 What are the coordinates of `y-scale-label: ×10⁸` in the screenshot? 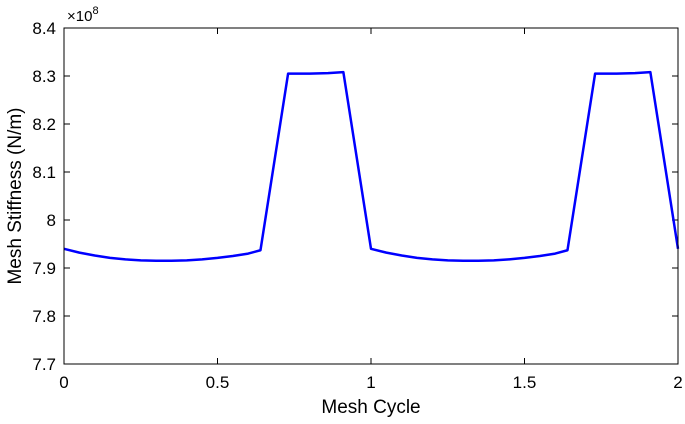 It's located at (83, 15).